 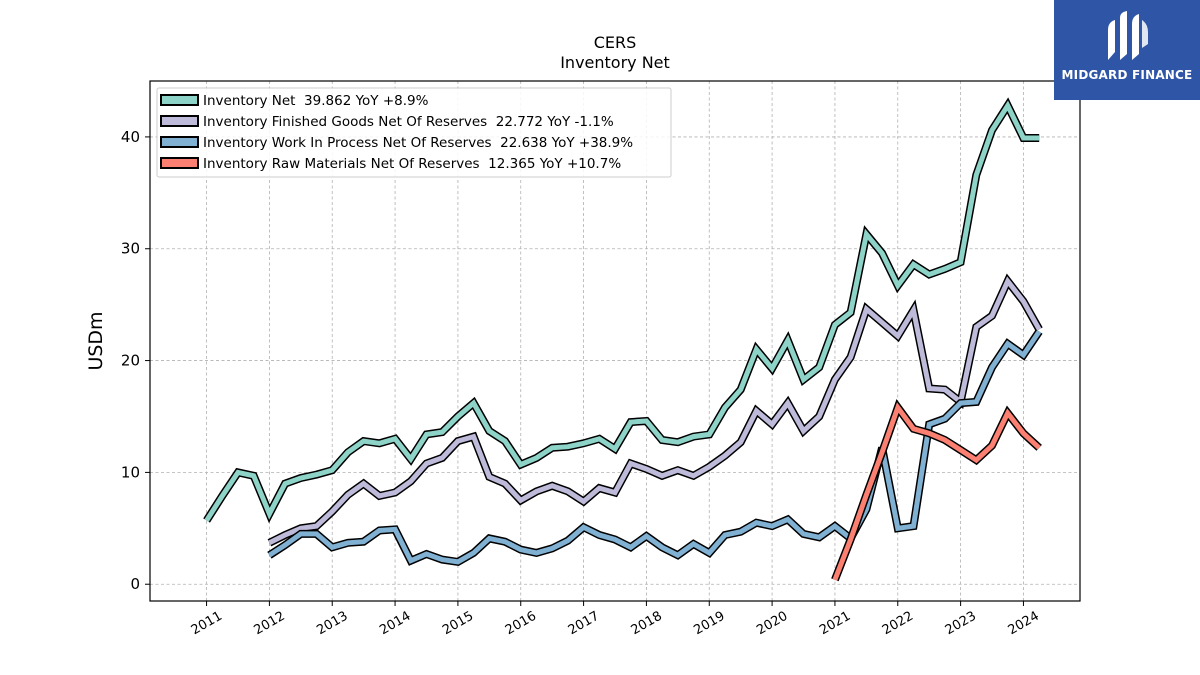 I want to click on x-tick-label: 2022, so click(x=898, y=624).